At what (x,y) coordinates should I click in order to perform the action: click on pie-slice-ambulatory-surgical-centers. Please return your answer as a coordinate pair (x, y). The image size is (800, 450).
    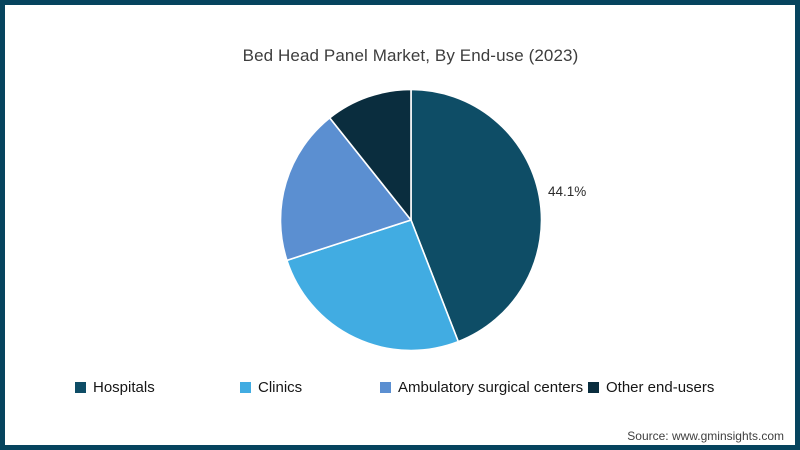
    Looking at the image, I should click on (345, 189).